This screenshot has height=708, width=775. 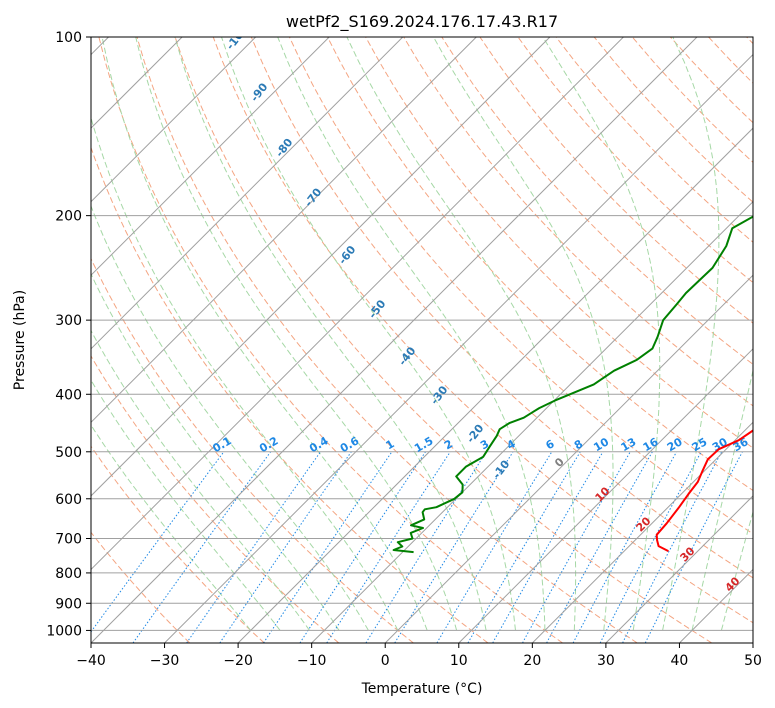 I want to click on x-axis-label: Temperature (°C), so click(x=422, y=689).